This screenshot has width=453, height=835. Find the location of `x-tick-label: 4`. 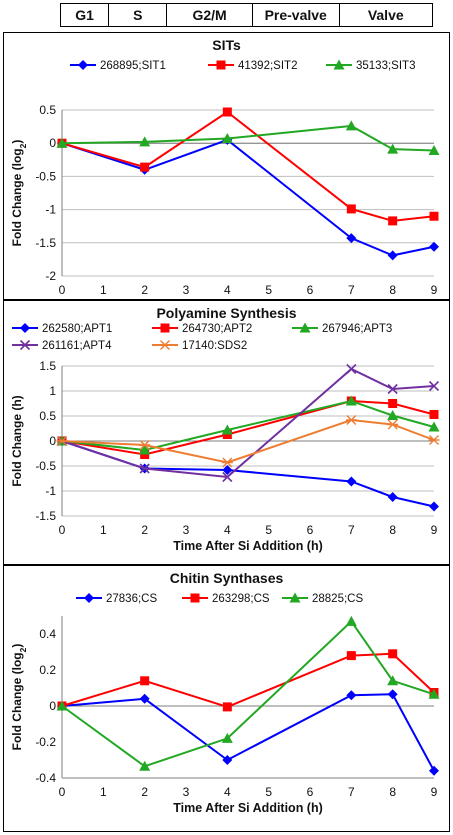

x-tick-label: 4 is located at coordinates (227, 792).